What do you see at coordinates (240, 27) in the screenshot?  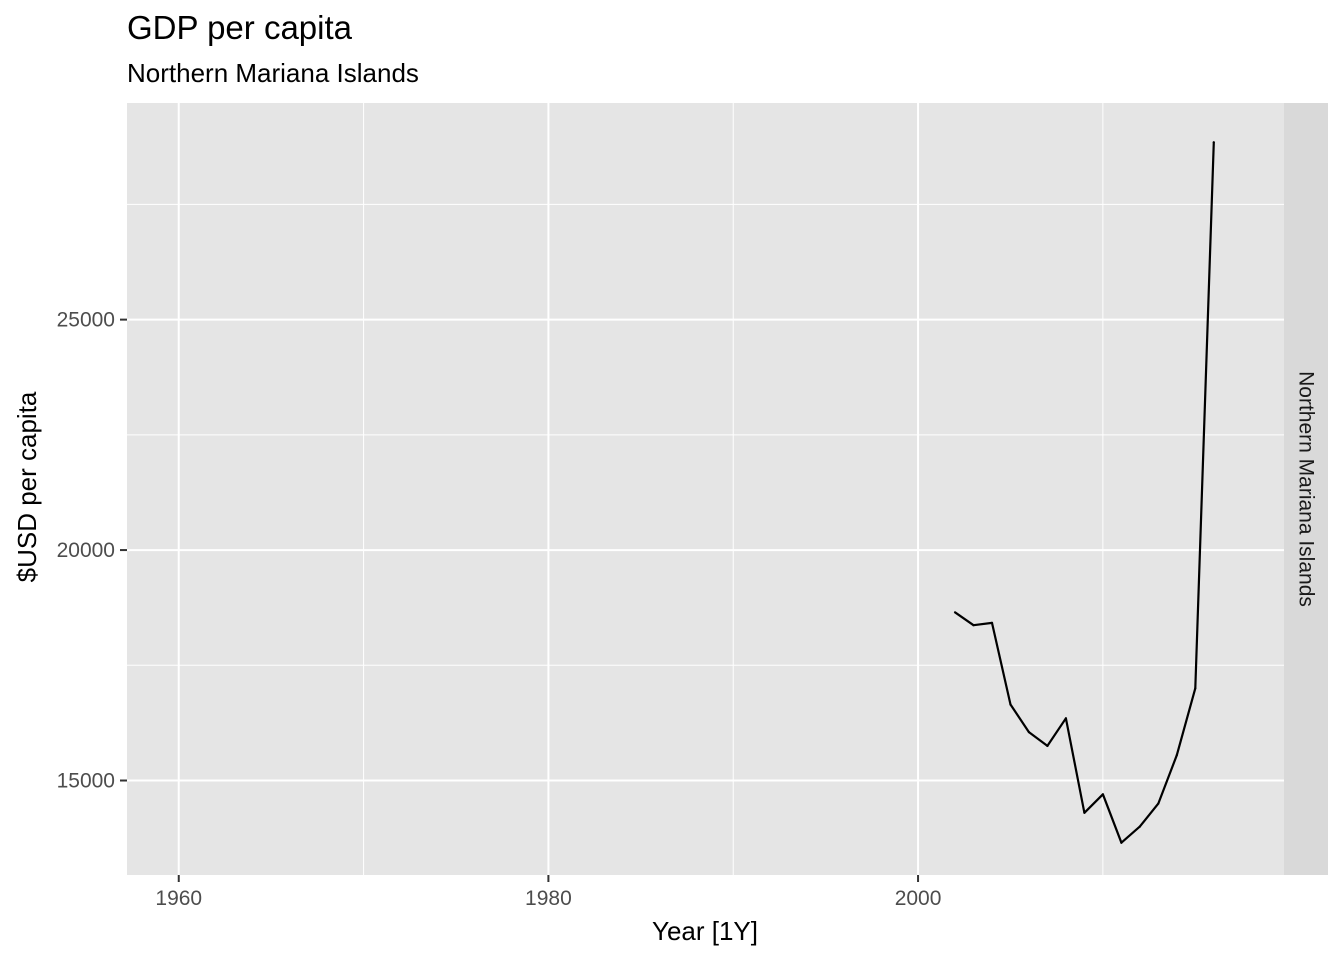 I see `chart-title: GDP per capita` at bounding box center [240, 27].